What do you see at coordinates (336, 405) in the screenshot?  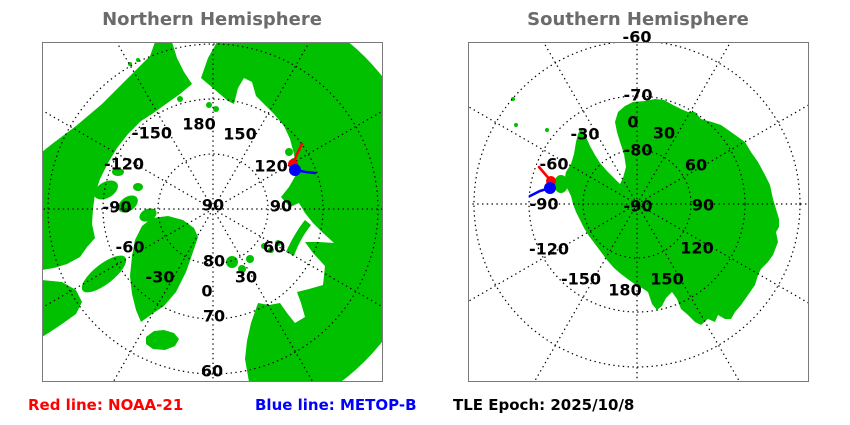 I see `legend-blue-line-metopb: Blue line: METOP-B` at bounding box center [336, 405].